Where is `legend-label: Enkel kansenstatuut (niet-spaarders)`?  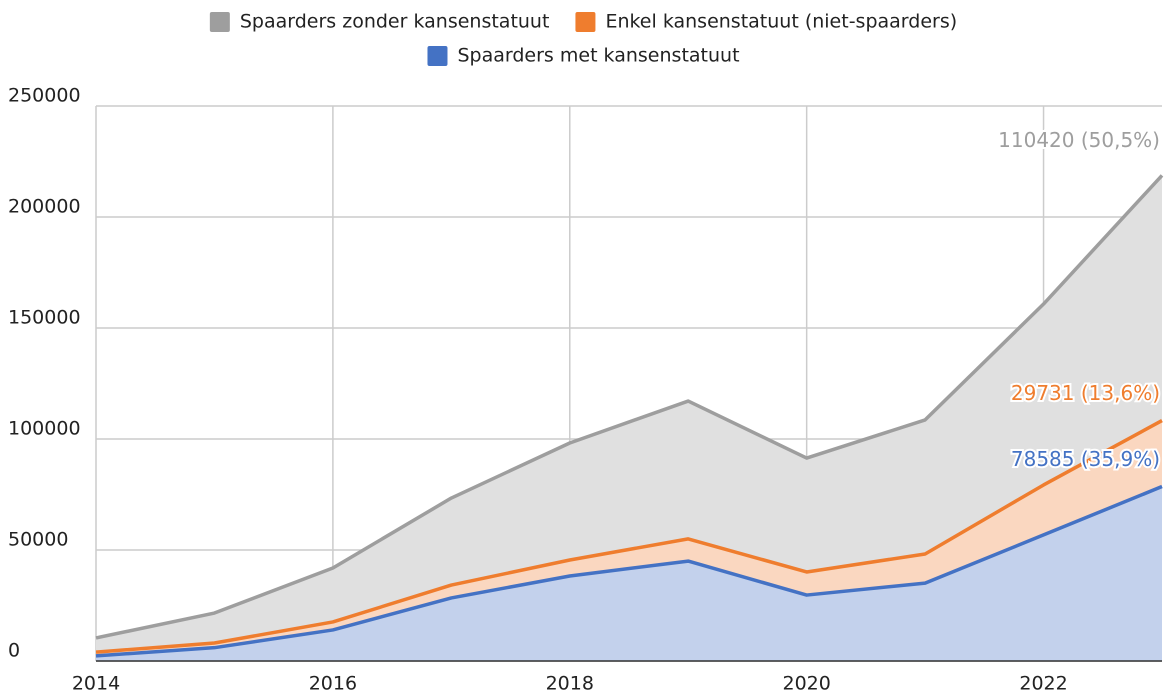
legend-label: Enkel kansenstatuut (niet-spaarders) is located at coordinates (781, 22).